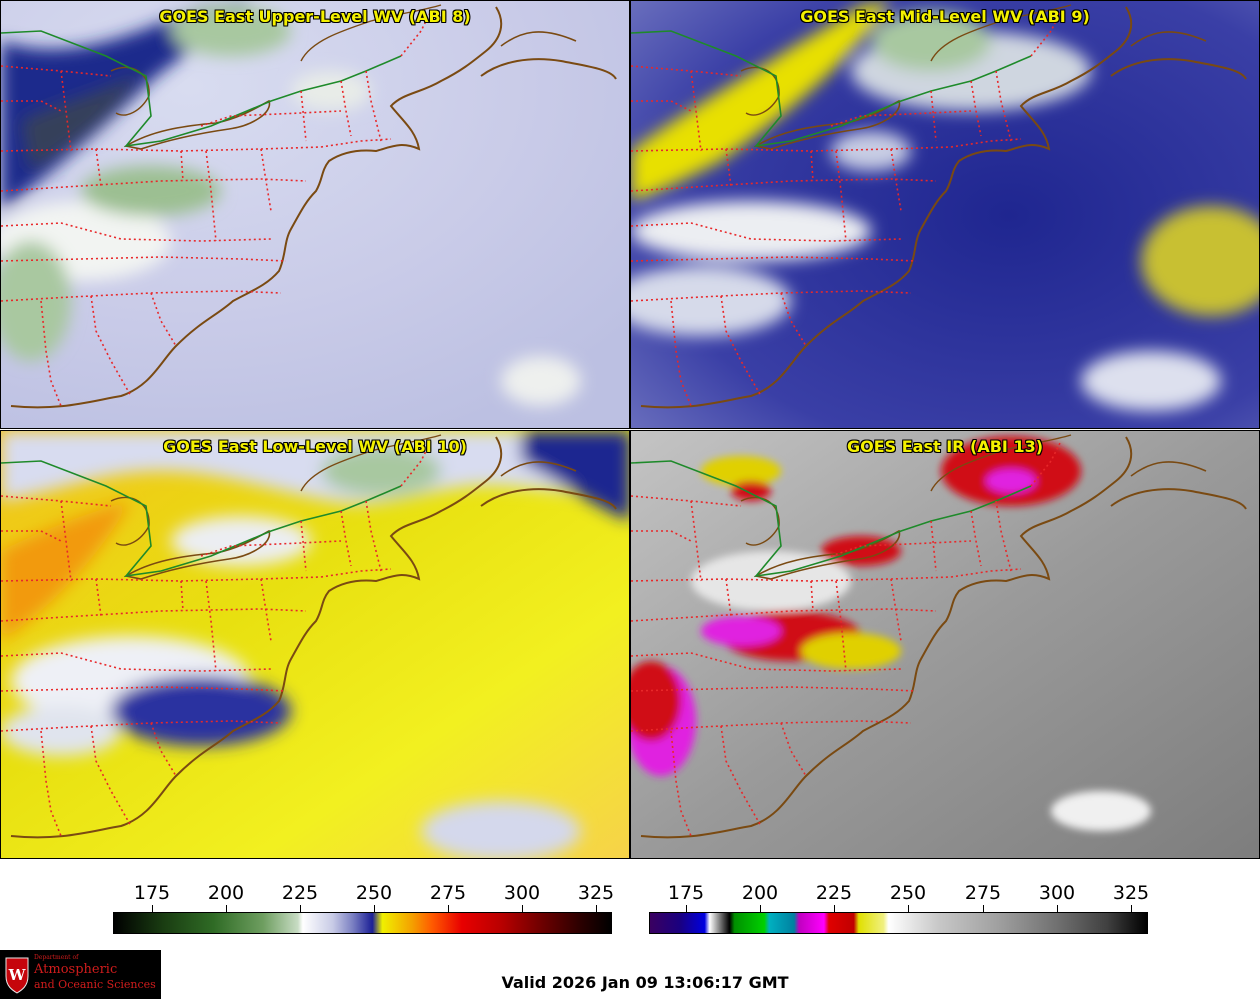  Describe the element at coordinates (362, 923) in the screenshot. I see `wv-colorbar` at that location.